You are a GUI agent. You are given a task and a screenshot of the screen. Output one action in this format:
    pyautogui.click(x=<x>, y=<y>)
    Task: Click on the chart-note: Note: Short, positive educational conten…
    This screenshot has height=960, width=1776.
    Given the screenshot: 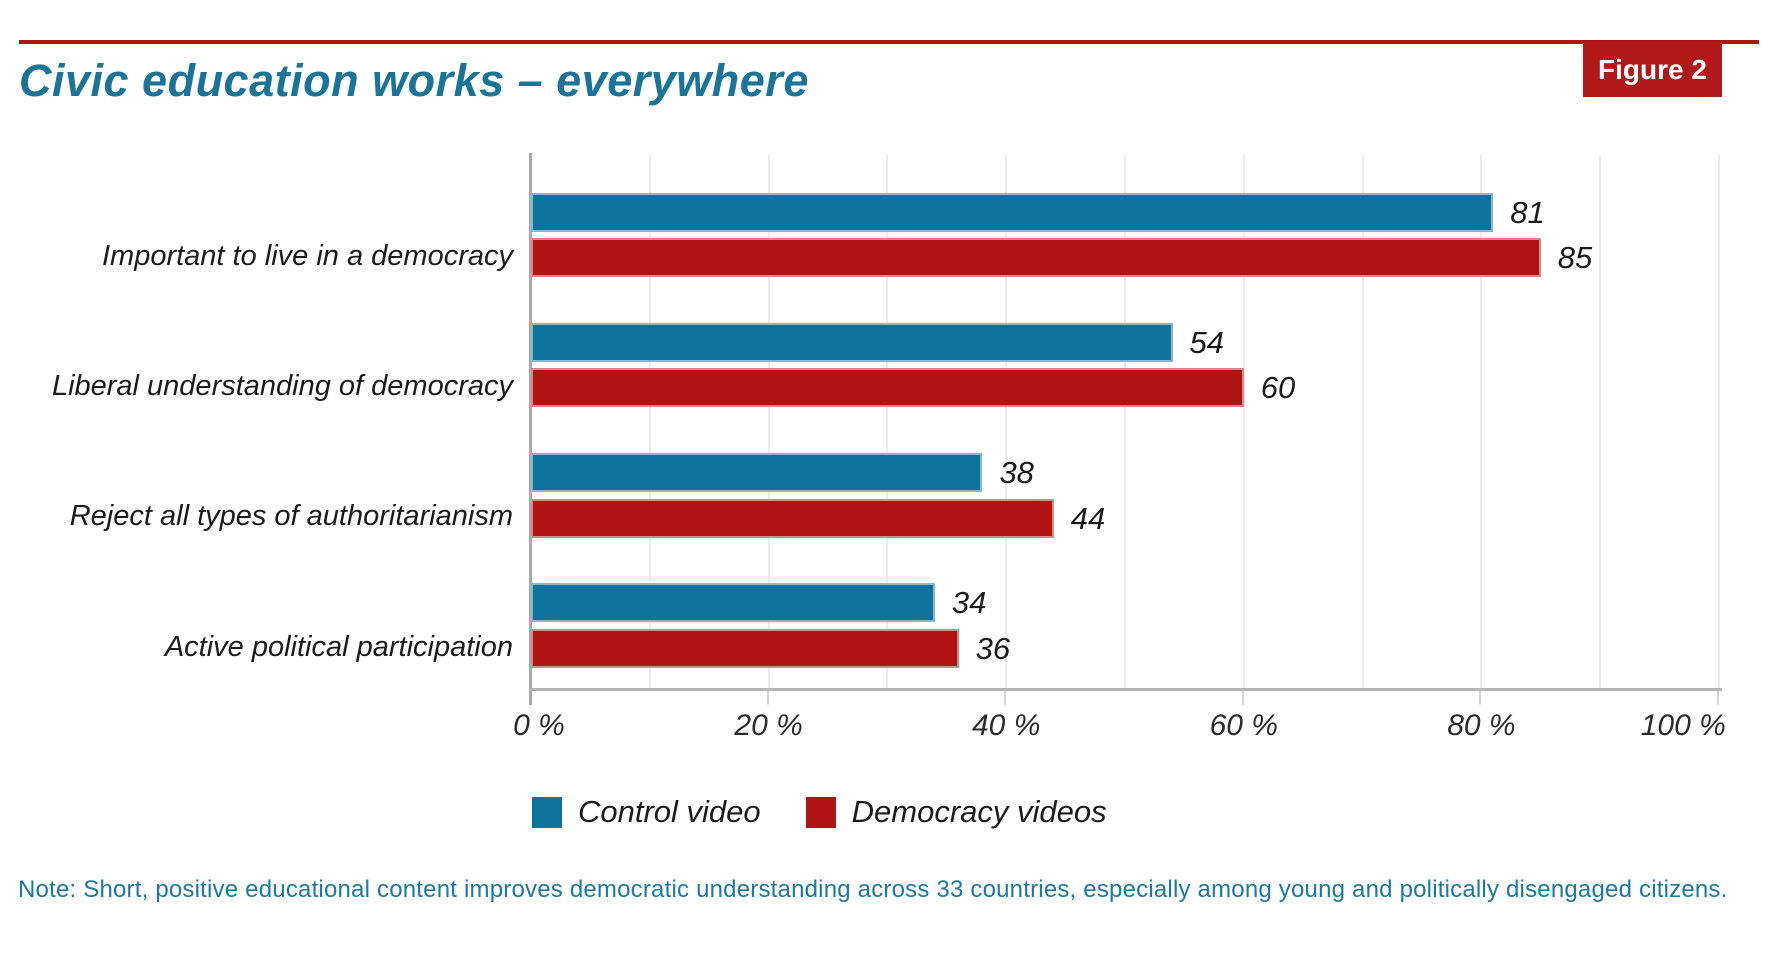 What is the action you would take?
    pyautogui.click(x=873, y=889)
    